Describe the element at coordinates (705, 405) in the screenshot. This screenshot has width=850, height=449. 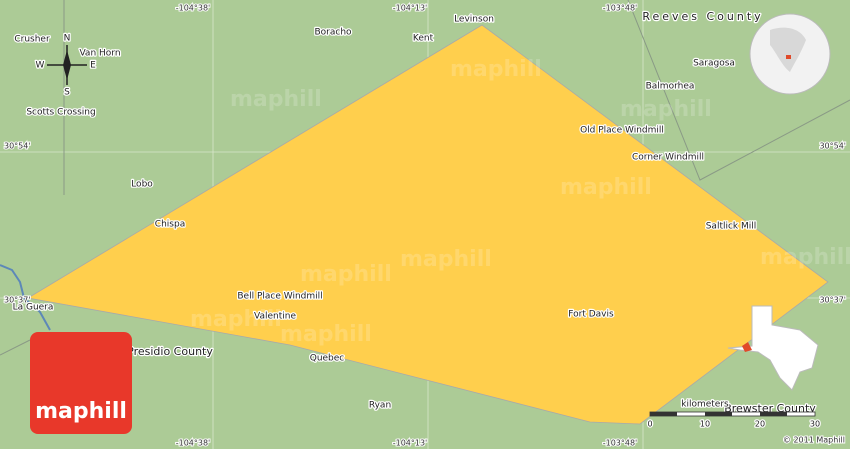
I see `scale-unit: kilometers` at that location.